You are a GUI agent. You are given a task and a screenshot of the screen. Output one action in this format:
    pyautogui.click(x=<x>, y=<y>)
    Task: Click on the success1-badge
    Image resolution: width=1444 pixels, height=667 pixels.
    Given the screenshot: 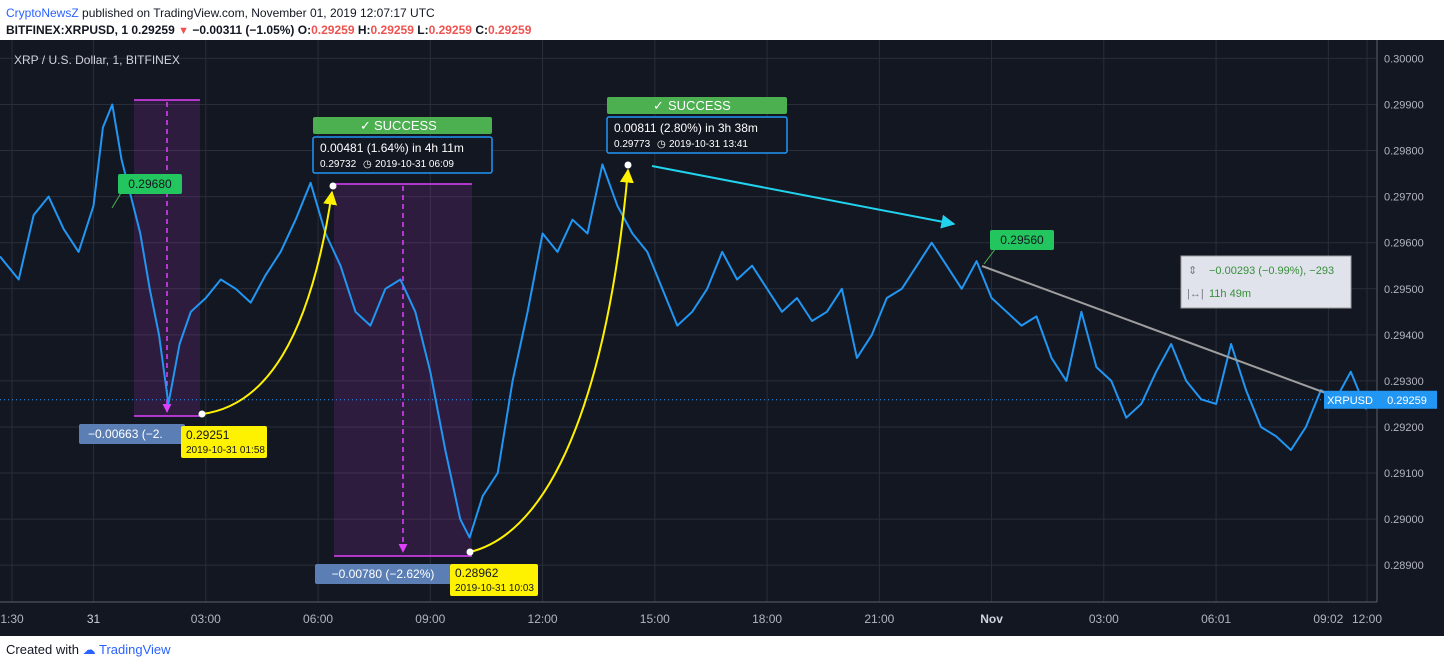 What is the action you would take?
    pyautogui.click(x=402, y=125)
    